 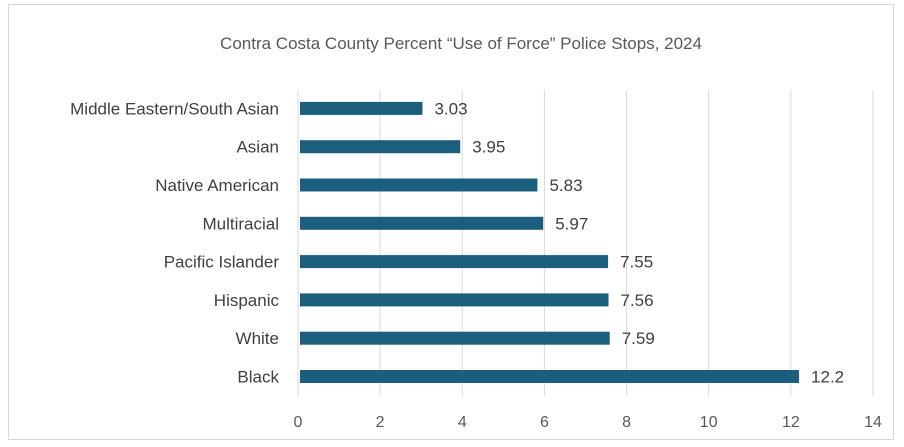 I want to click on category-label: White, so click(x=257, y=338).